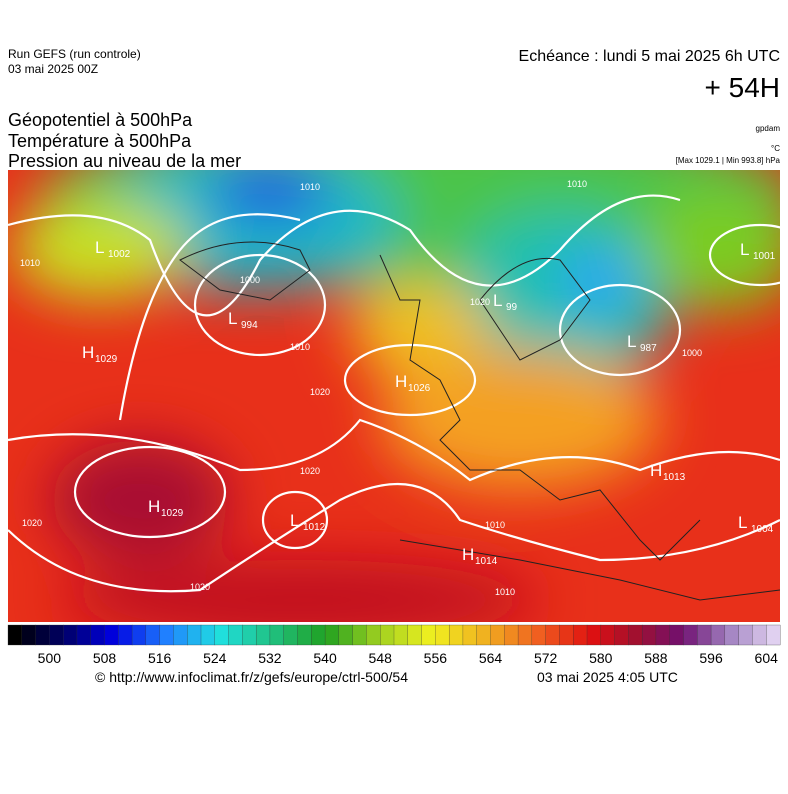  Describe the element at coordinates (381, 658) in the screenshot. I see `colorbar-tick-label: 548` at that location.